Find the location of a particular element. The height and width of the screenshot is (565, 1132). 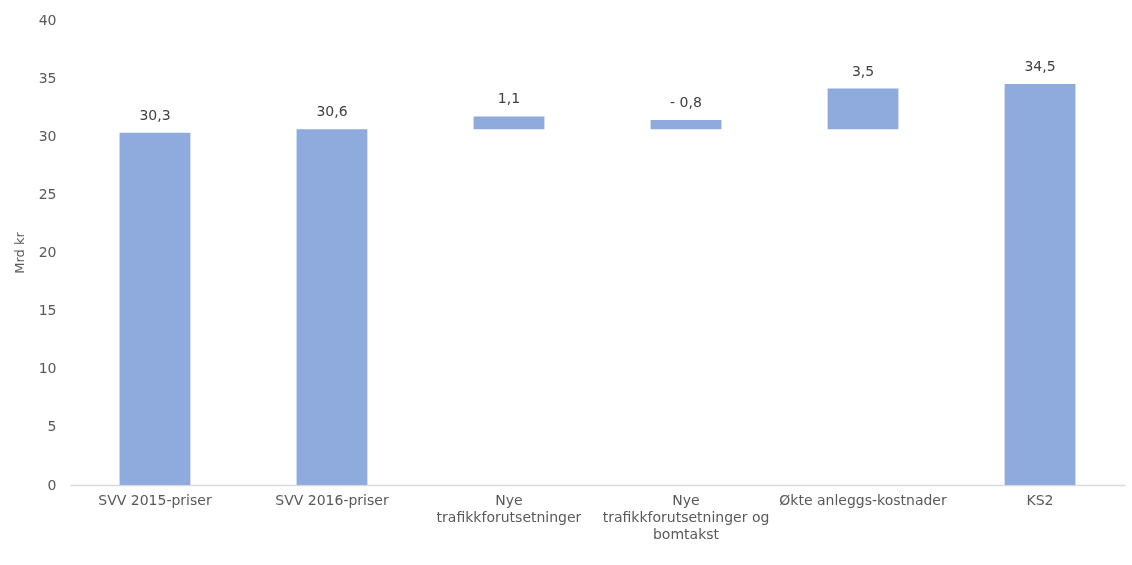

y-tick-label: 20 is located at coordinates (47, 252).